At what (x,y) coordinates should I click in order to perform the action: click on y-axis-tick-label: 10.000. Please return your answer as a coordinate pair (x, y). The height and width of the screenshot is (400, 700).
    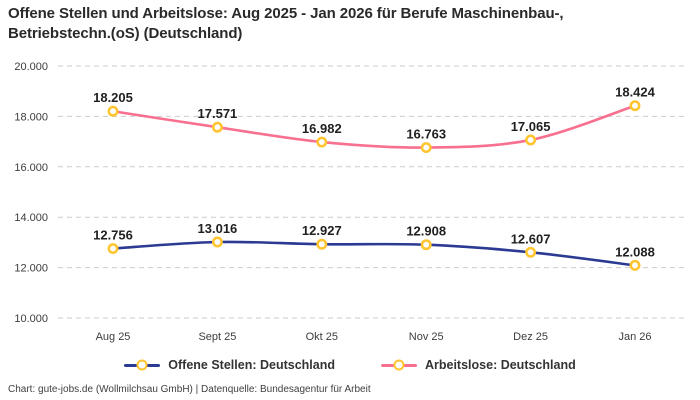
    Looking at the image, I should click on (31, 319).